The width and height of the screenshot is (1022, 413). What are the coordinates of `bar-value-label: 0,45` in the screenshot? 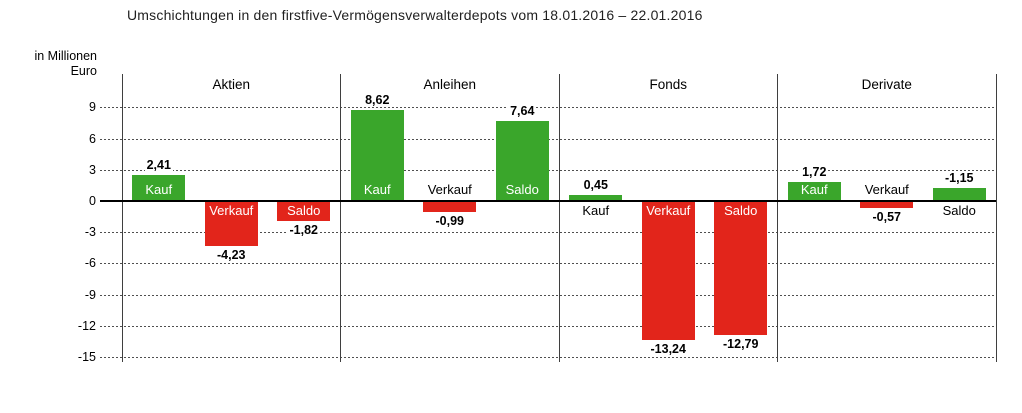 It's located at (596, 185).